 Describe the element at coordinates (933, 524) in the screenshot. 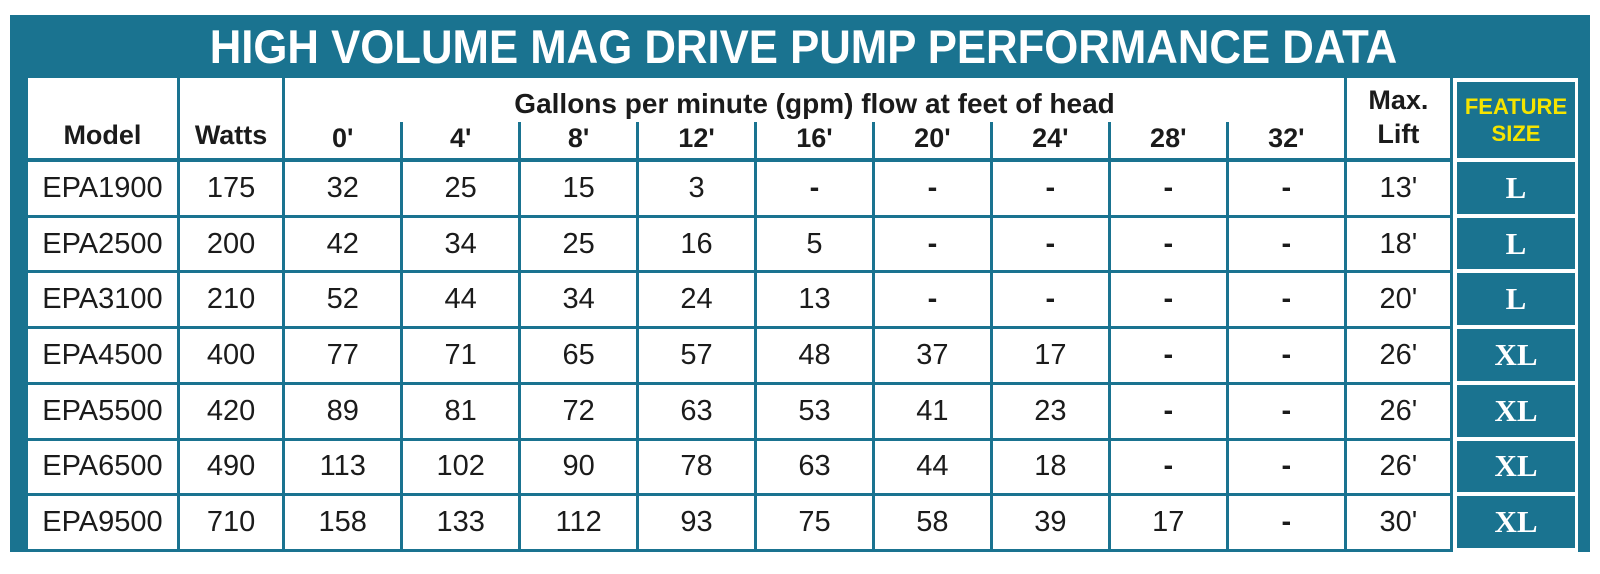

I see `flow-cell: 58` at that location.